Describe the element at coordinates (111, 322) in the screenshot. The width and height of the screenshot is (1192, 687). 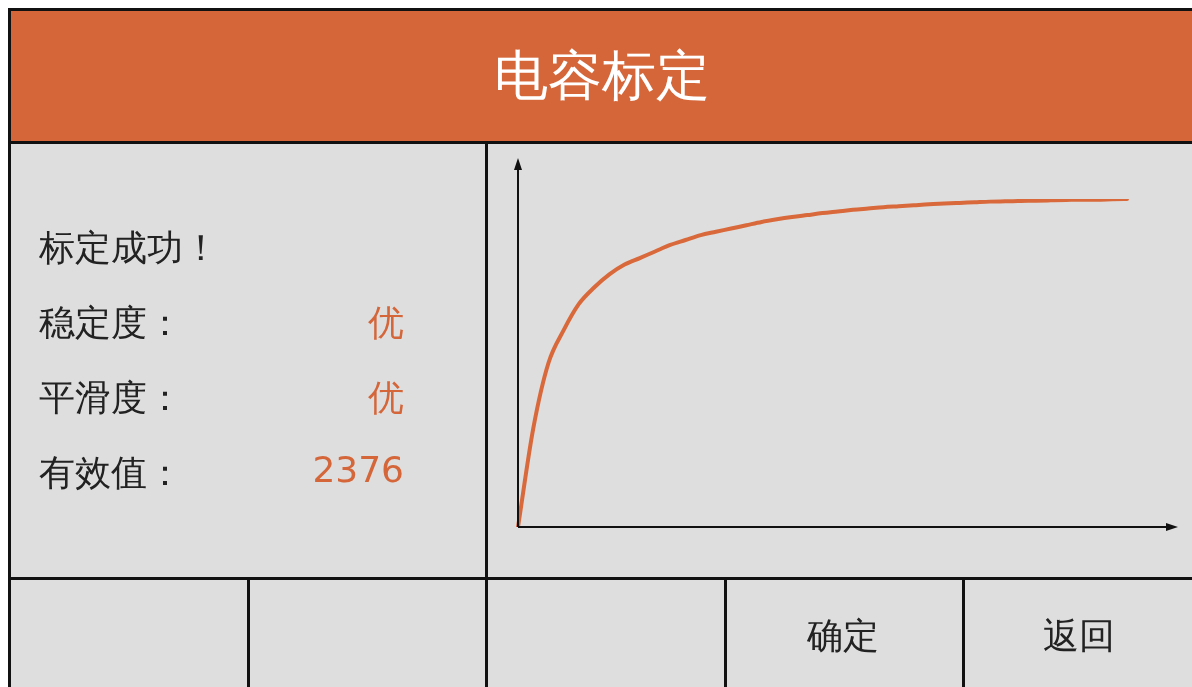
I see `text: 稳定度：` at that location.